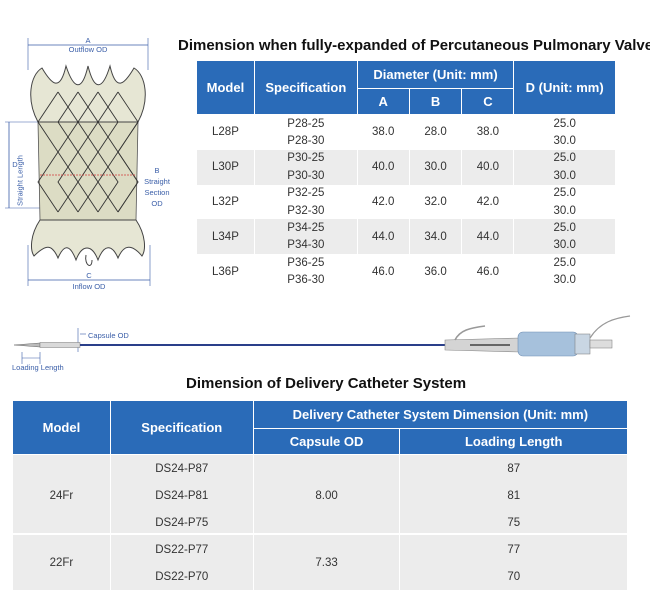 The image size is (650, 603). What do you see at coordinates (435, 132) in the screenshot?
I see `b-cell: 28.0` at bounding box center [435, 132].